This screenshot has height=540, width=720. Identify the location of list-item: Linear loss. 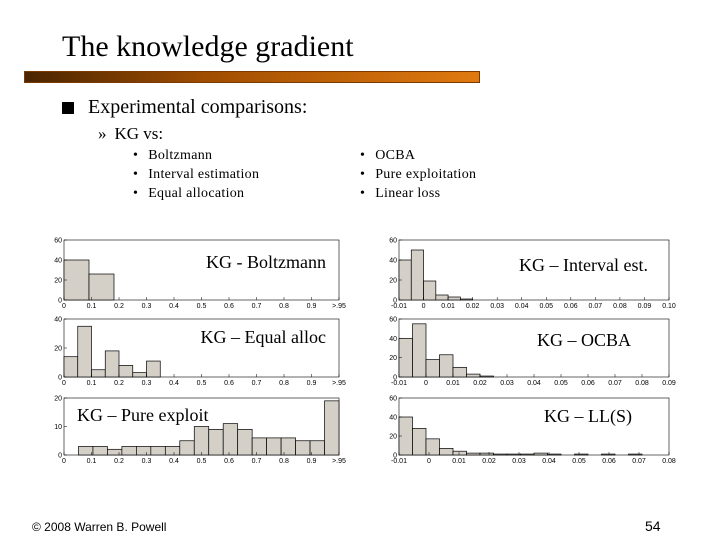
(418, 193).